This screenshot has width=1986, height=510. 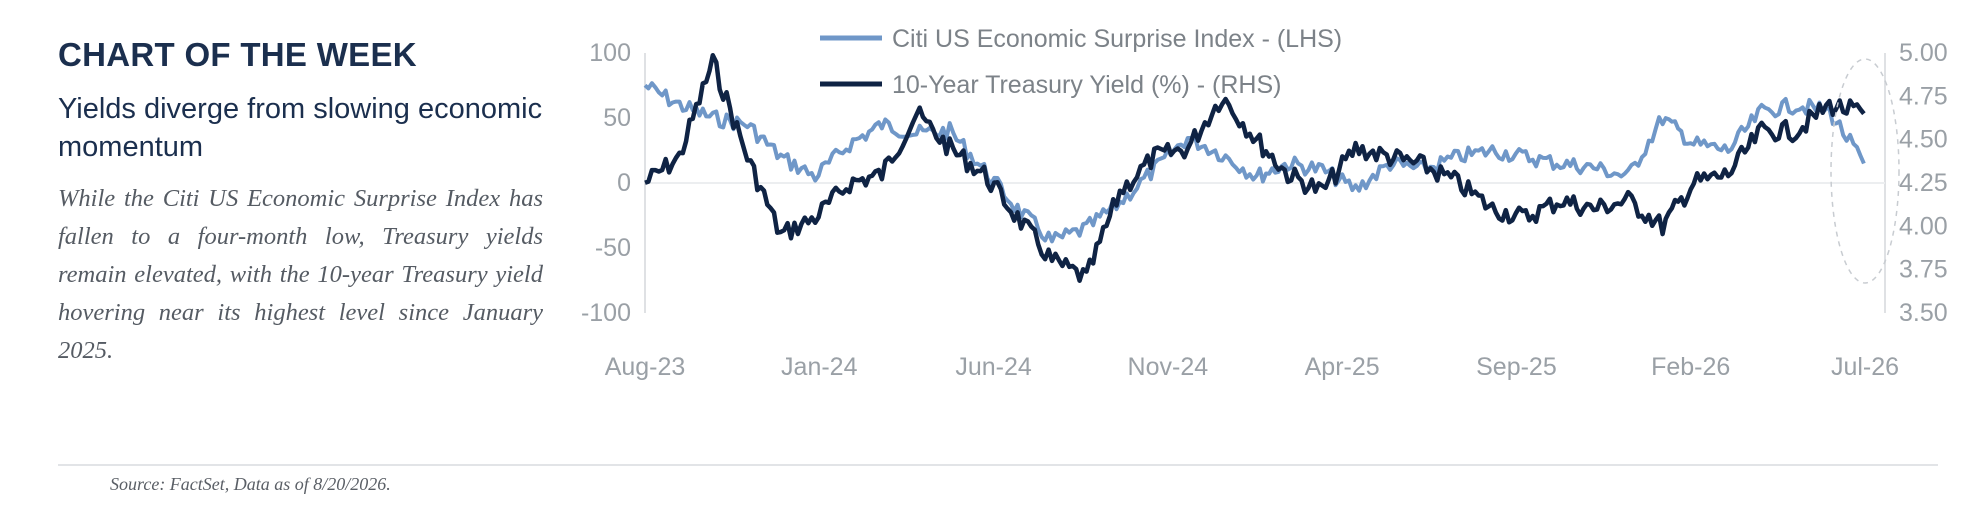 What do you see at coordinates (610, 53) in the screenshot?
I see `y-left-tick-label: 100` at bounding box center [610, 53].